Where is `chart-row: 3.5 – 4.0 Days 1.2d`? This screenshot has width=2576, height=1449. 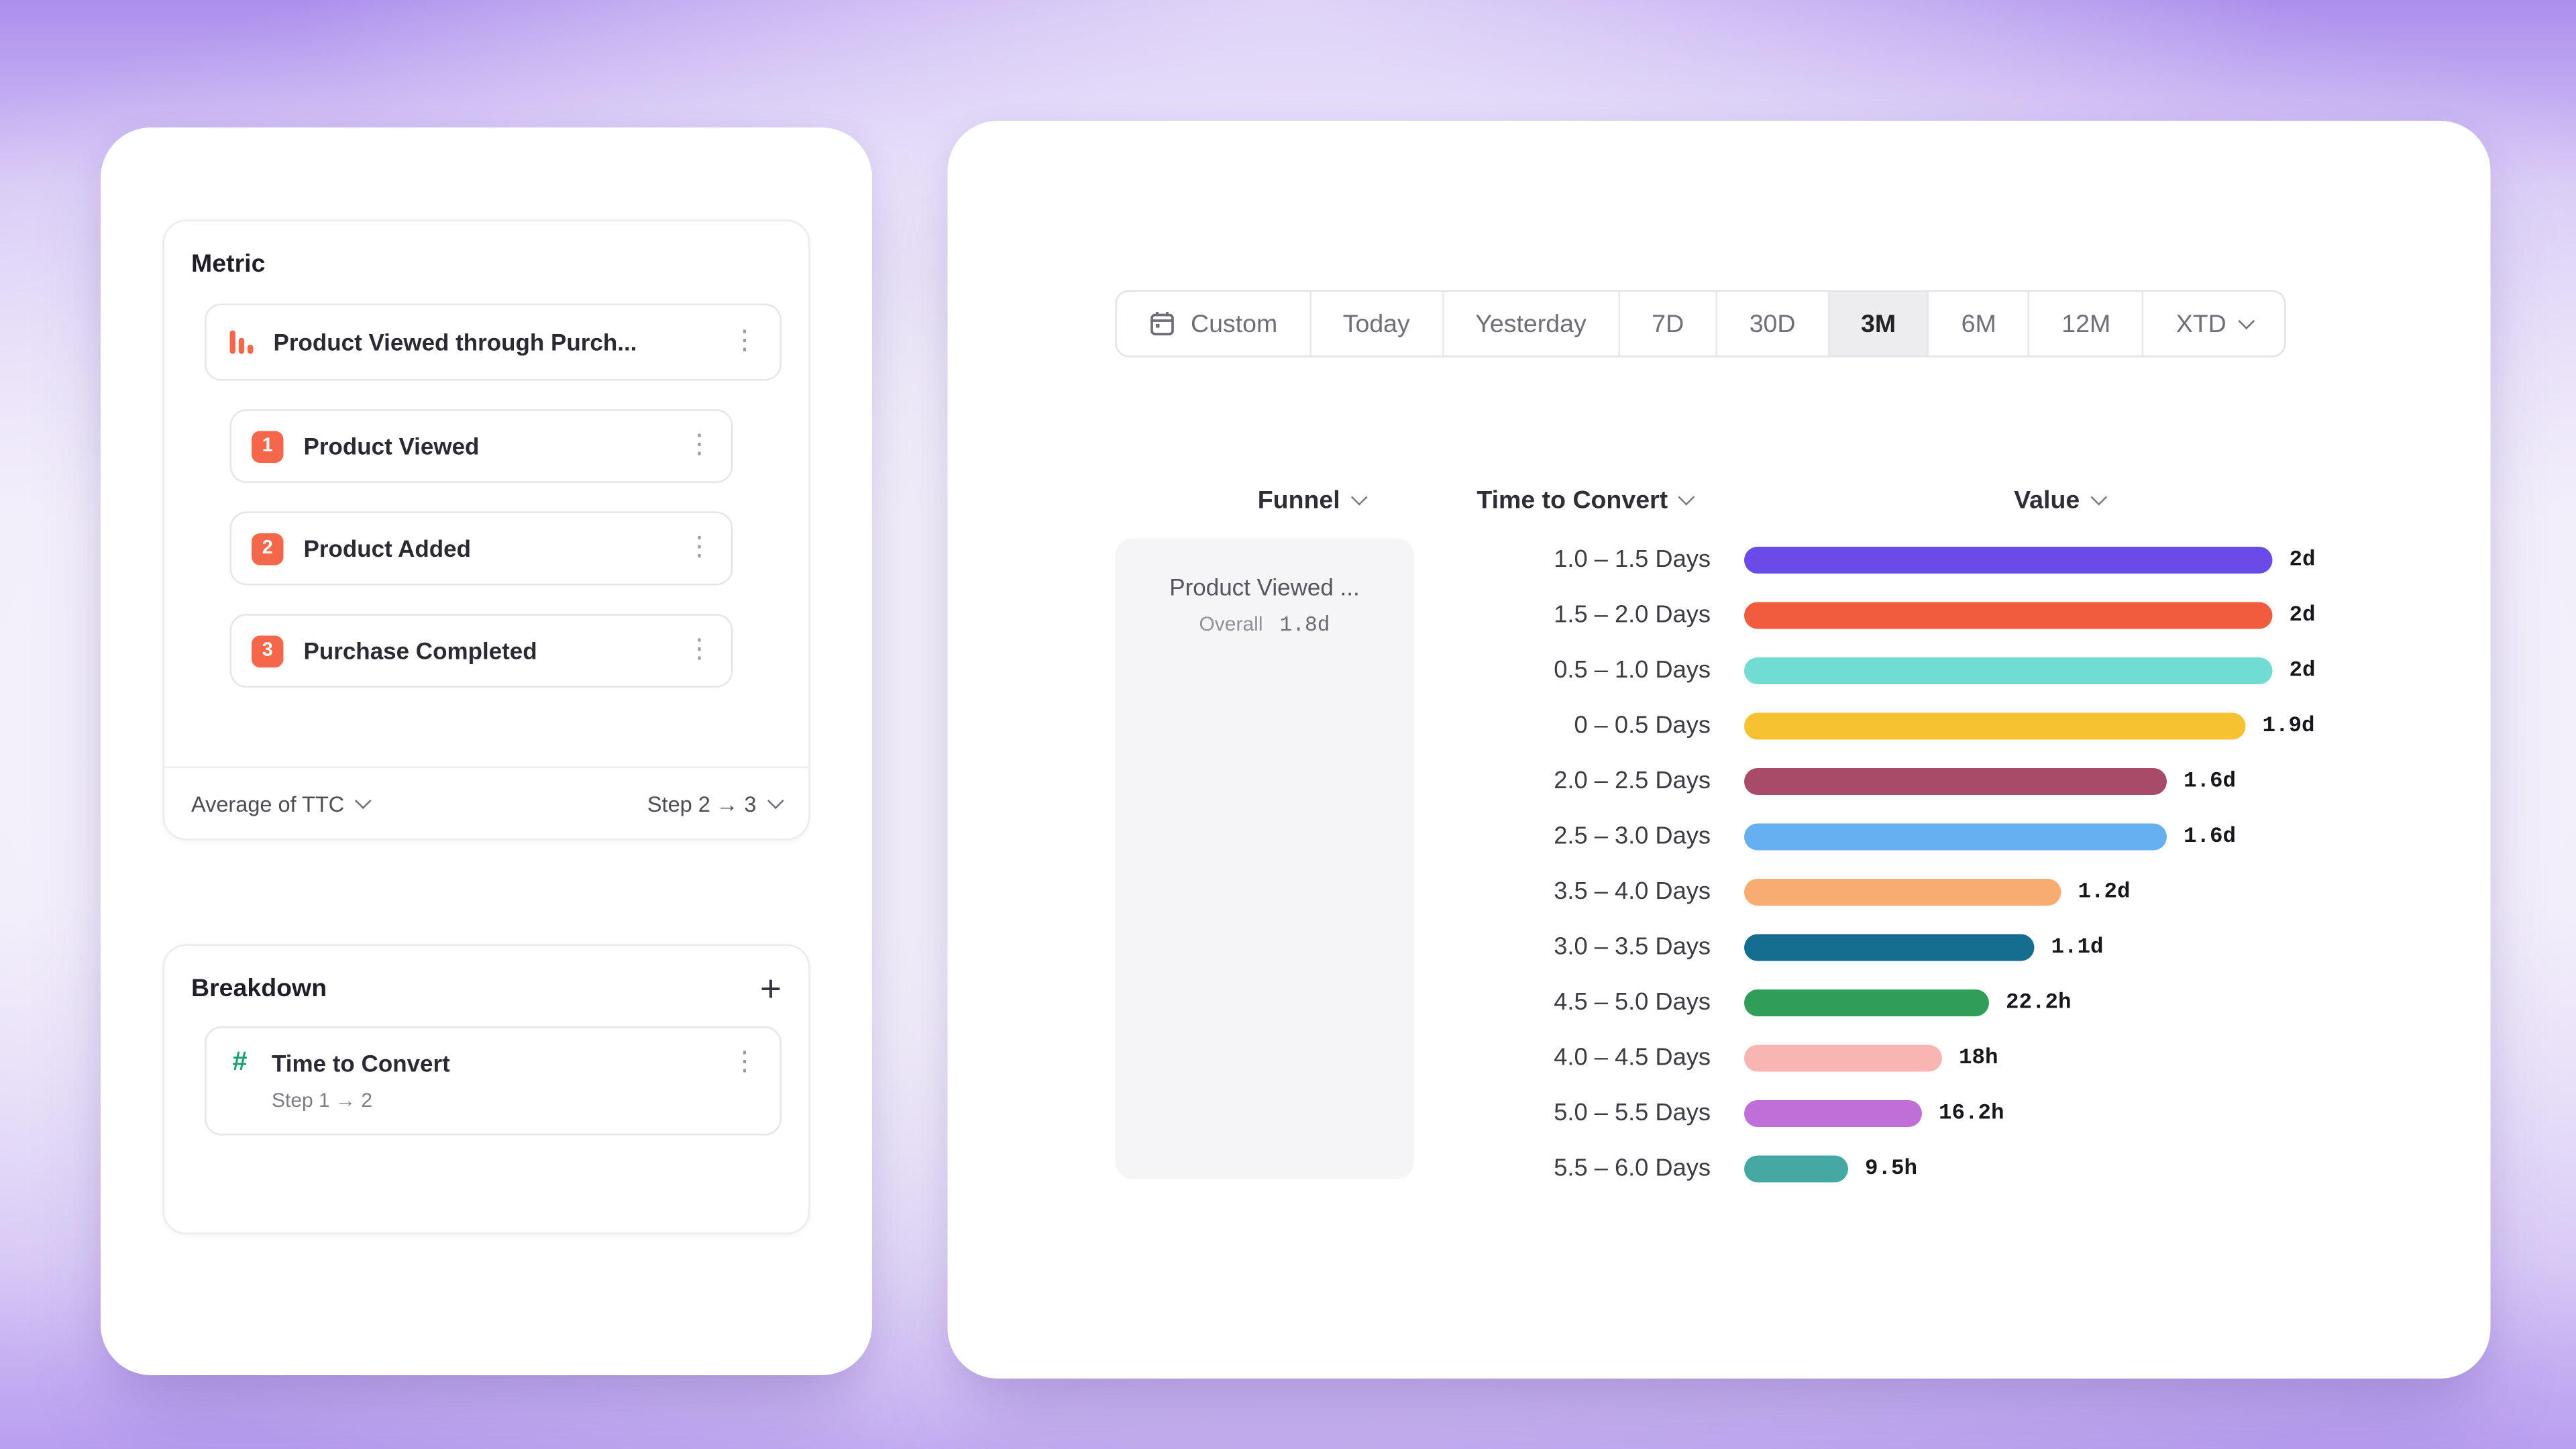 chart-row: 3.5 – 4.0 Days 1.2d is located at coordinates (1942, 892).